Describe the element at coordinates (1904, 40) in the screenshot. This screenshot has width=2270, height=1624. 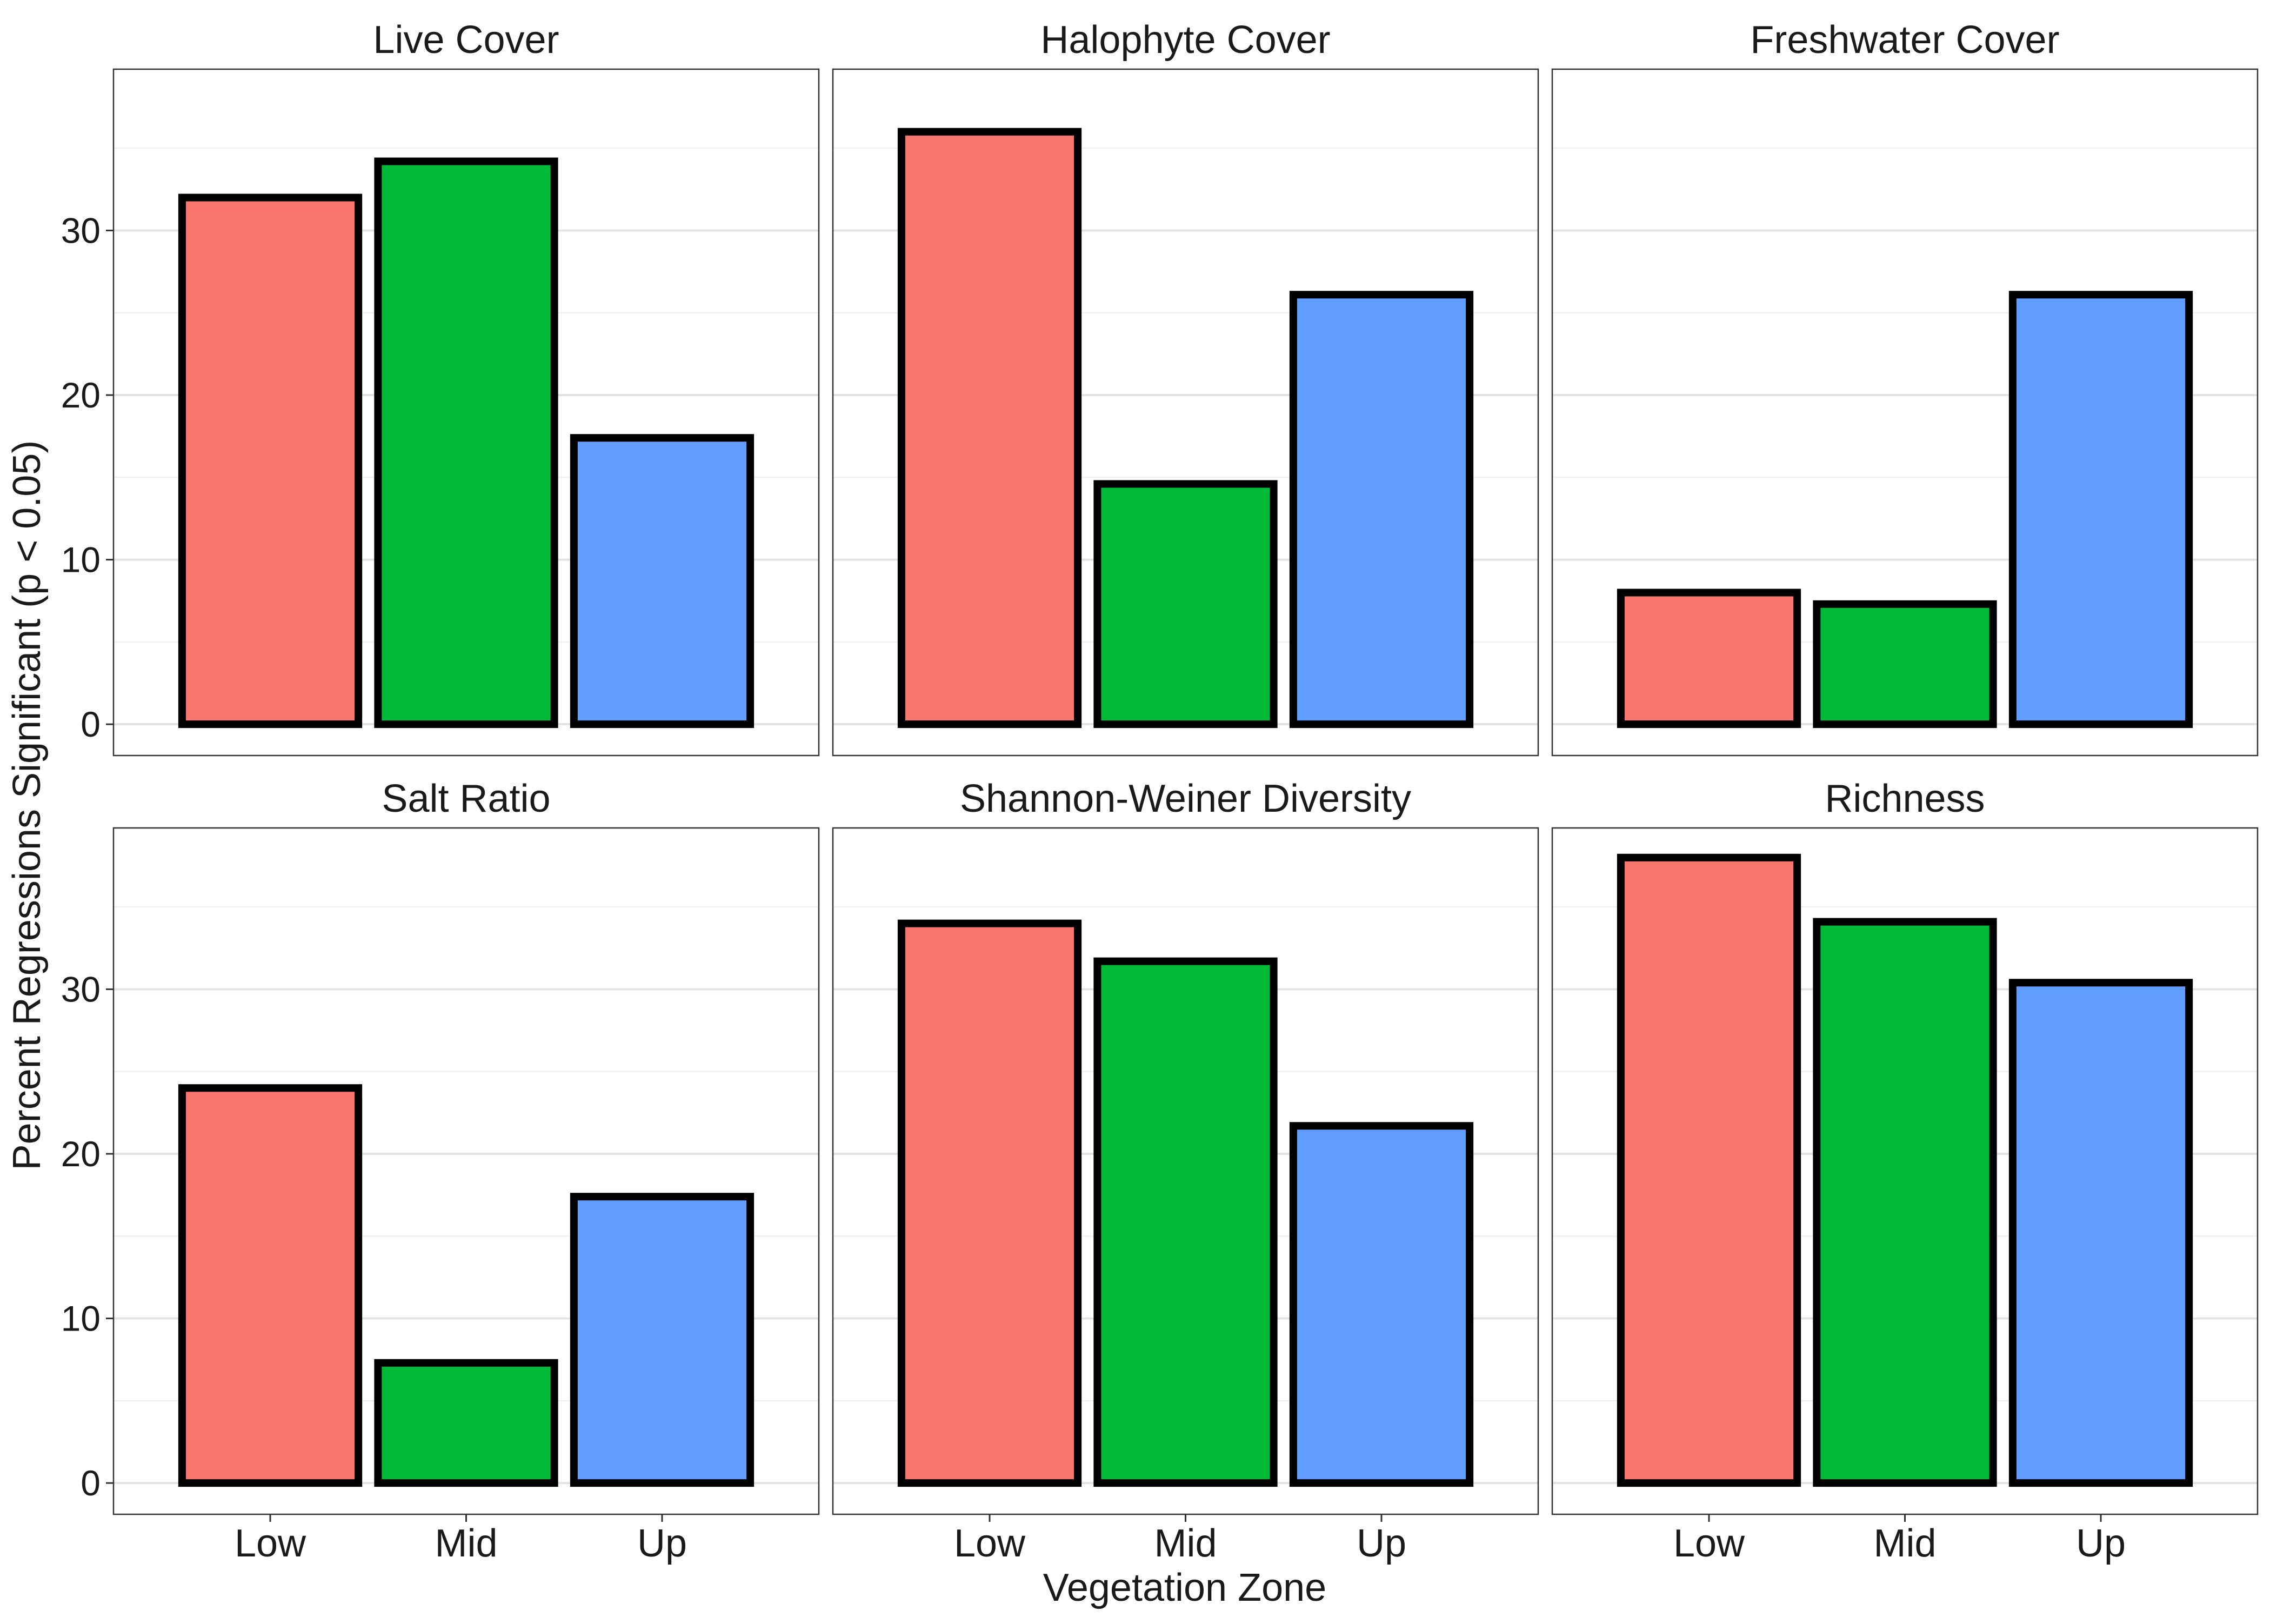
I see `panel-title: Freshwater Cover` at that location.